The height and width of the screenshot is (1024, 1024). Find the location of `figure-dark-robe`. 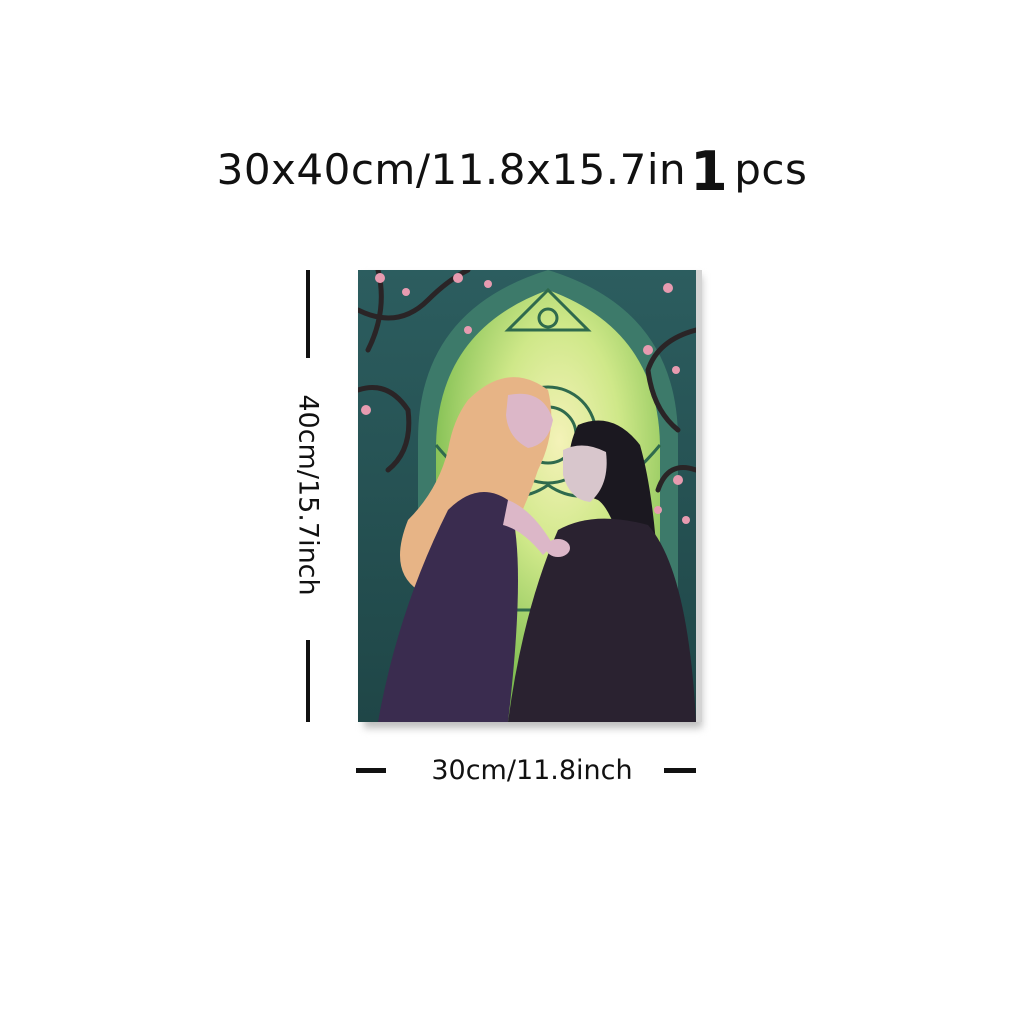

figure-dark-robe is located at coordinates (602, 620).